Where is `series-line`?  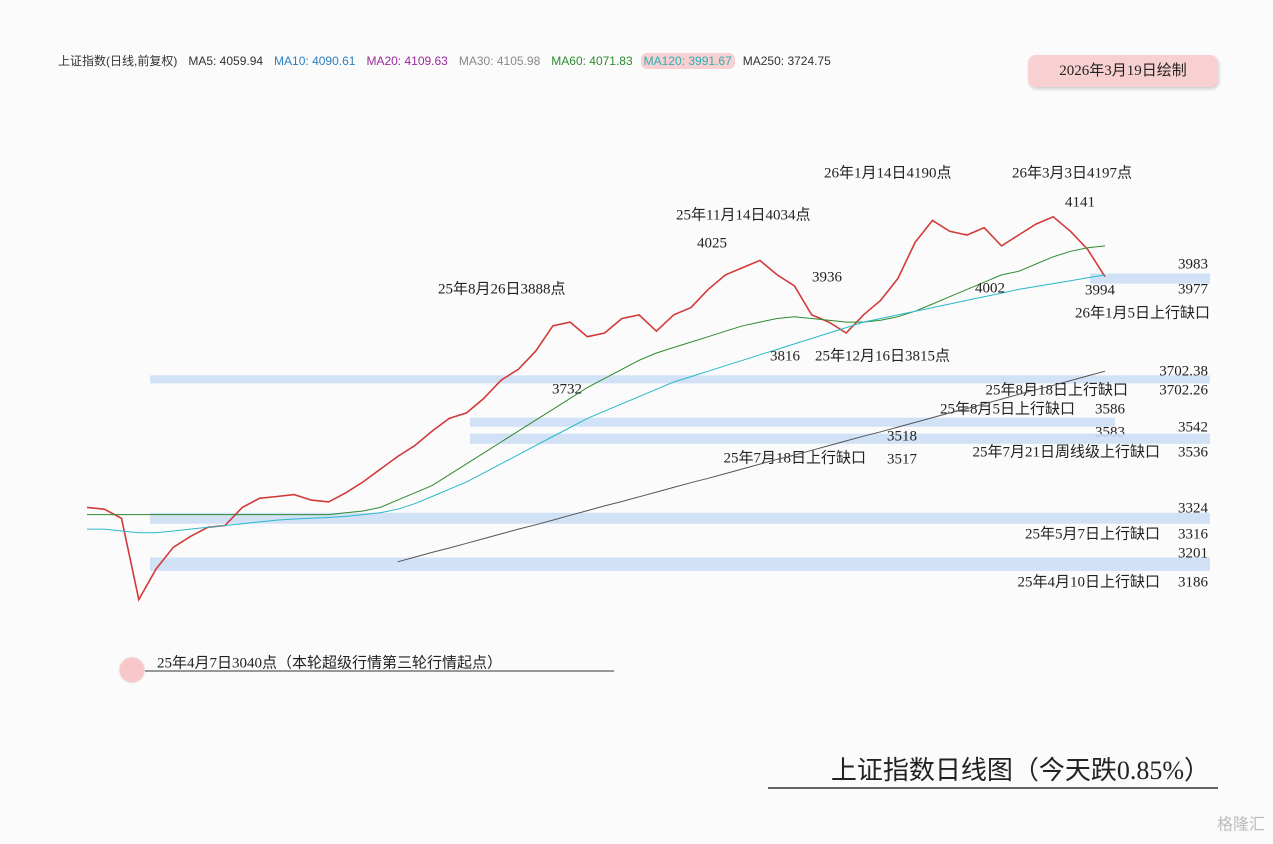
series-line is located at coordinates (751, 466).